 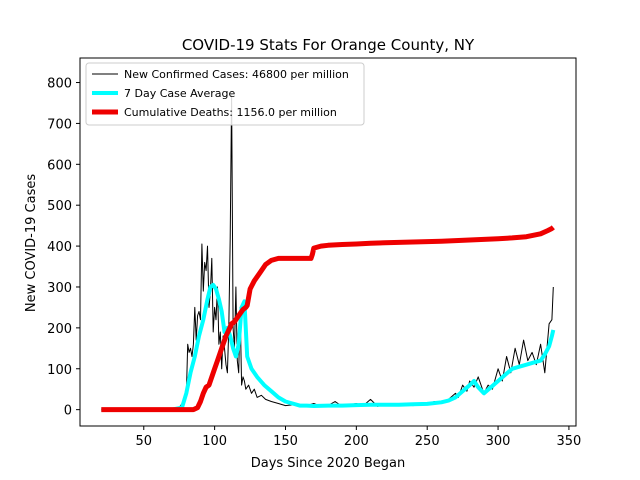 What do you see at coordinates (59, 84) in the screenshot?
I see `y-tick-label: 800` at bounding box center [59, 84].